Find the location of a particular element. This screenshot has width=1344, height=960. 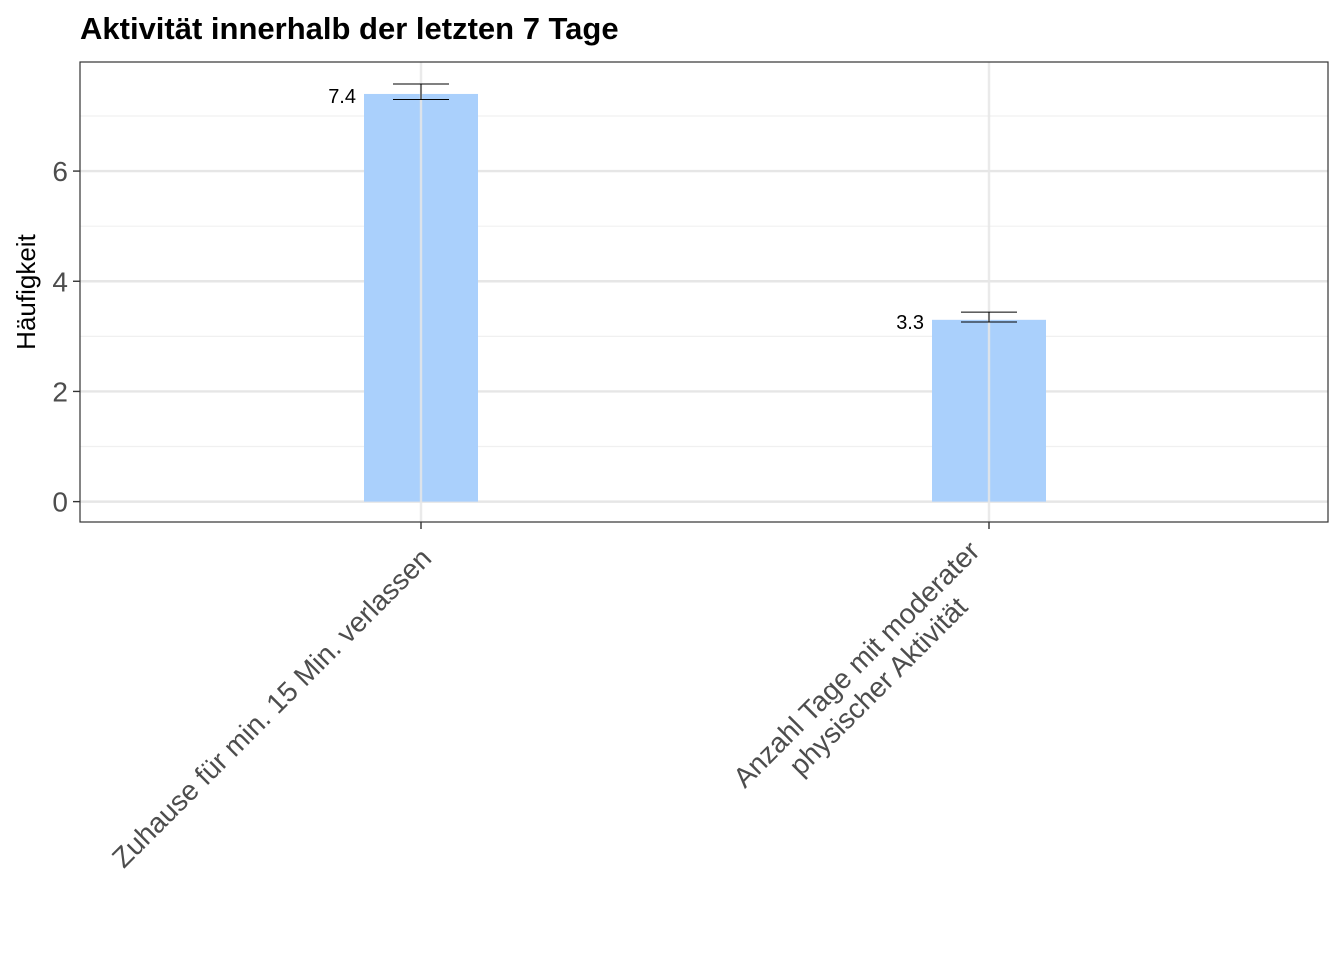

value-labels: 7.4 3.3 is located at coordinates (626, 210).